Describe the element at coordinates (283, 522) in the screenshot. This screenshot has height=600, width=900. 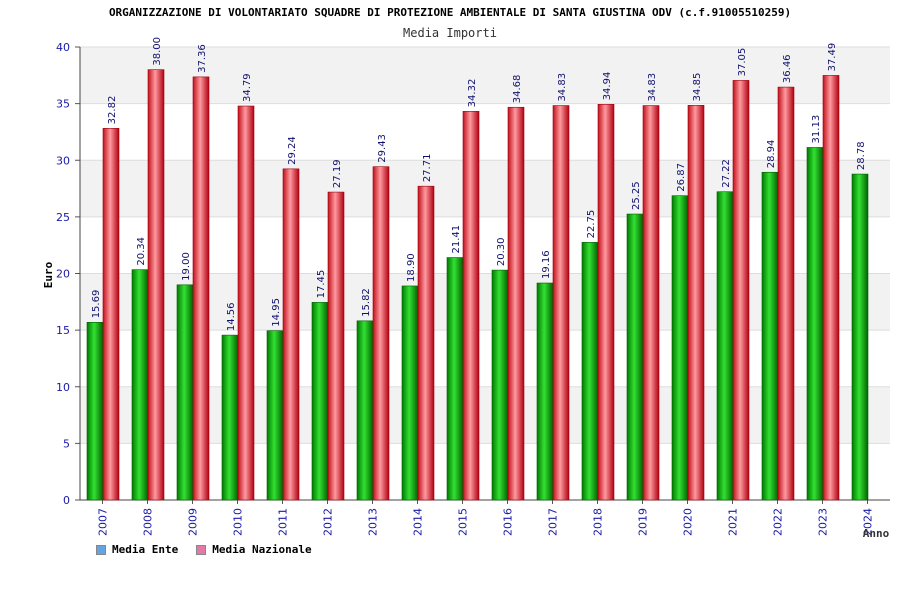
I see `x-tick-label: 2011` at that location.